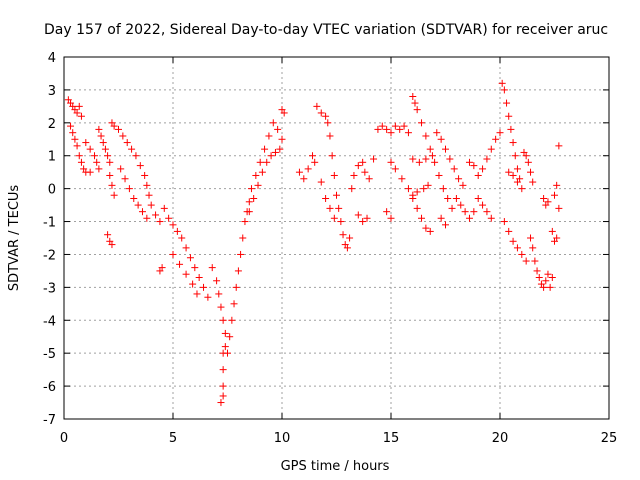  I want to click on y-tick-label: 1, so click(52, 157).